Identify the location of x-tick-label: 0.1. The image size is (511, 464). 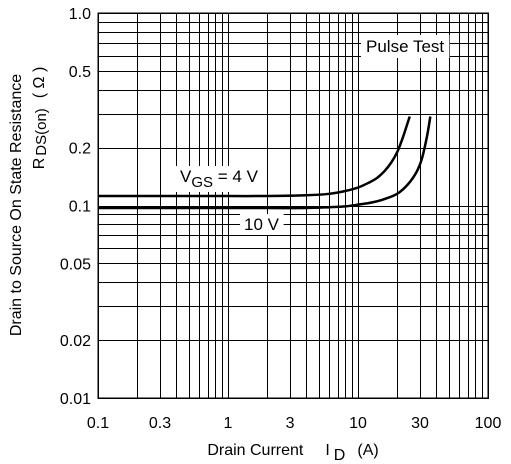
(98, 423).